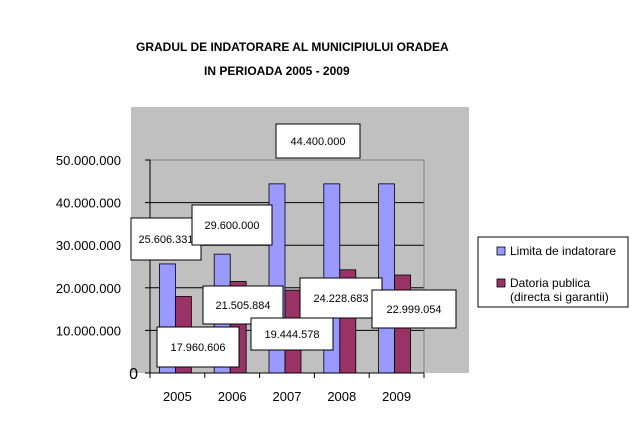  I want to click on data-label: 24.228.683, so click(340, 299).